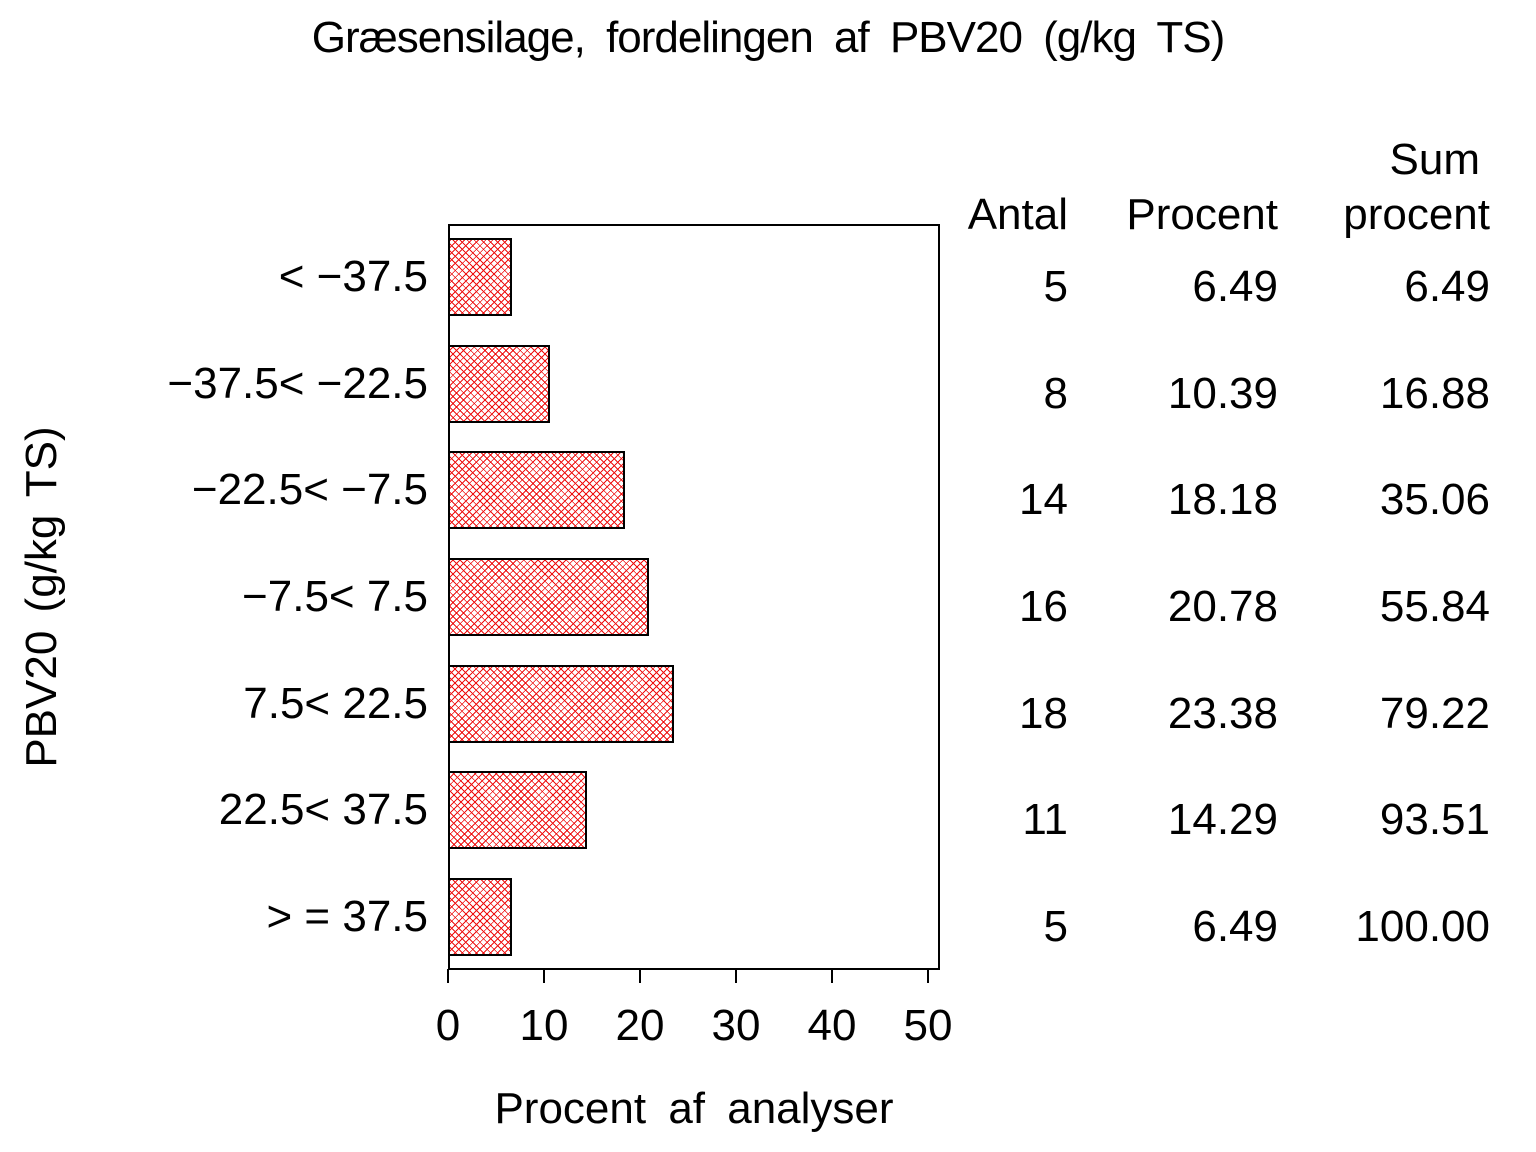 Image resolution: width=1536 pixels, height=1152 pixels. What do you see at coordinates (1434, 499) in the screenshot?
I see `table-cell-sum-procent: 35.06` at bounding box center [1434, 499].